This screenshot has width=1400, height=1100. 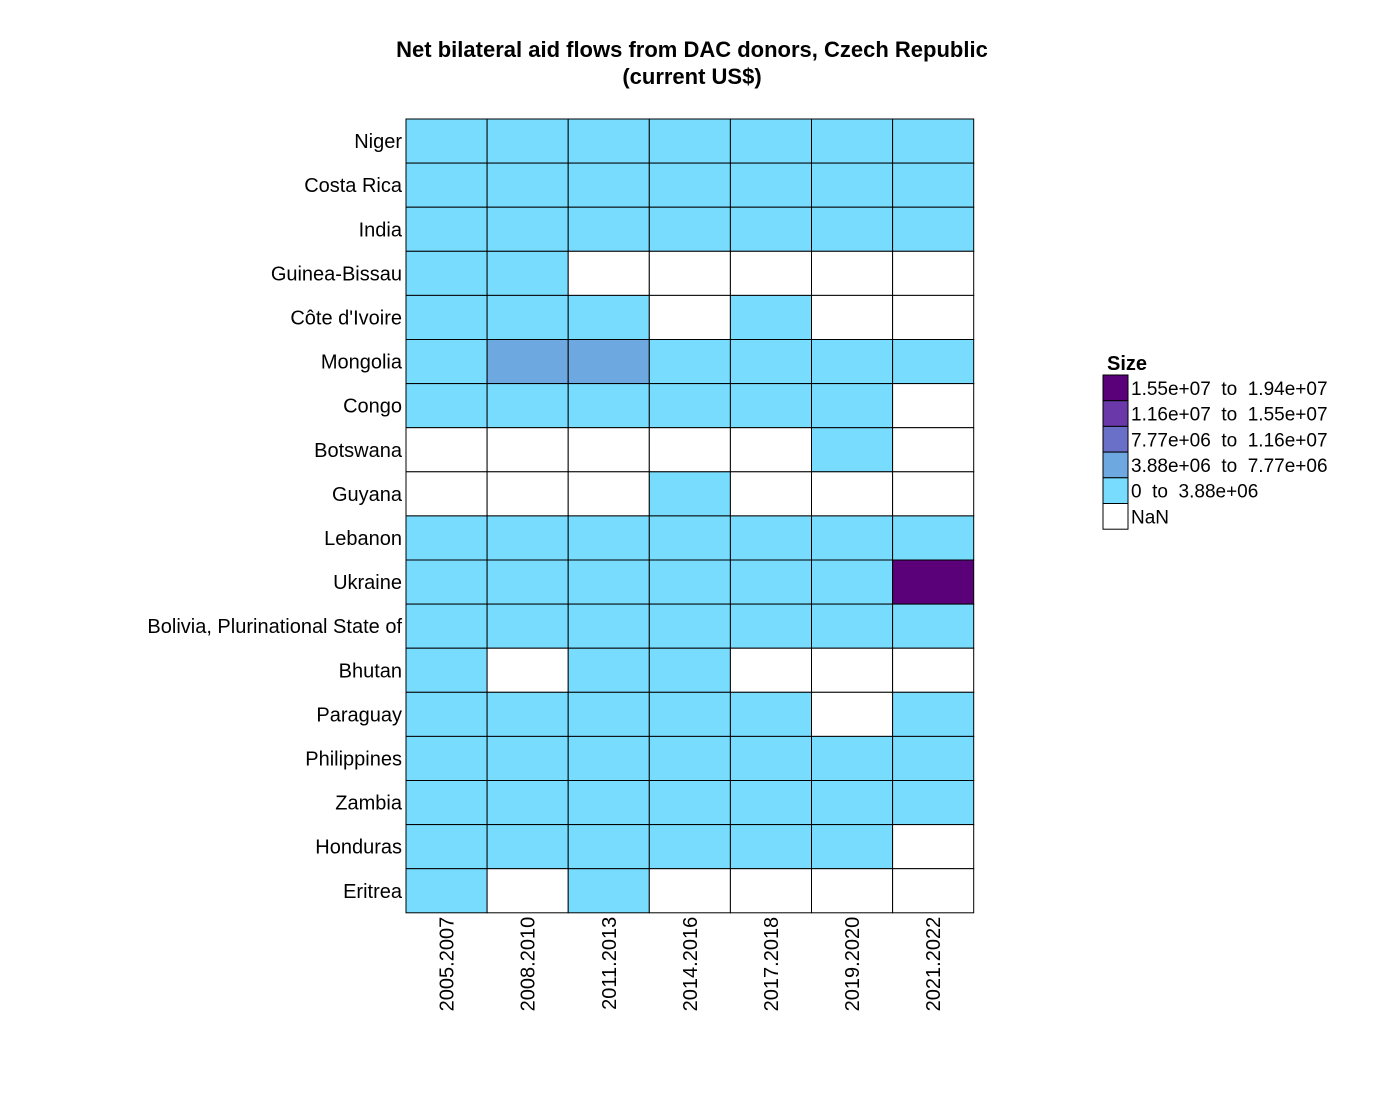 I want to click on row-label: Guyana, so click(x=367, y=495).